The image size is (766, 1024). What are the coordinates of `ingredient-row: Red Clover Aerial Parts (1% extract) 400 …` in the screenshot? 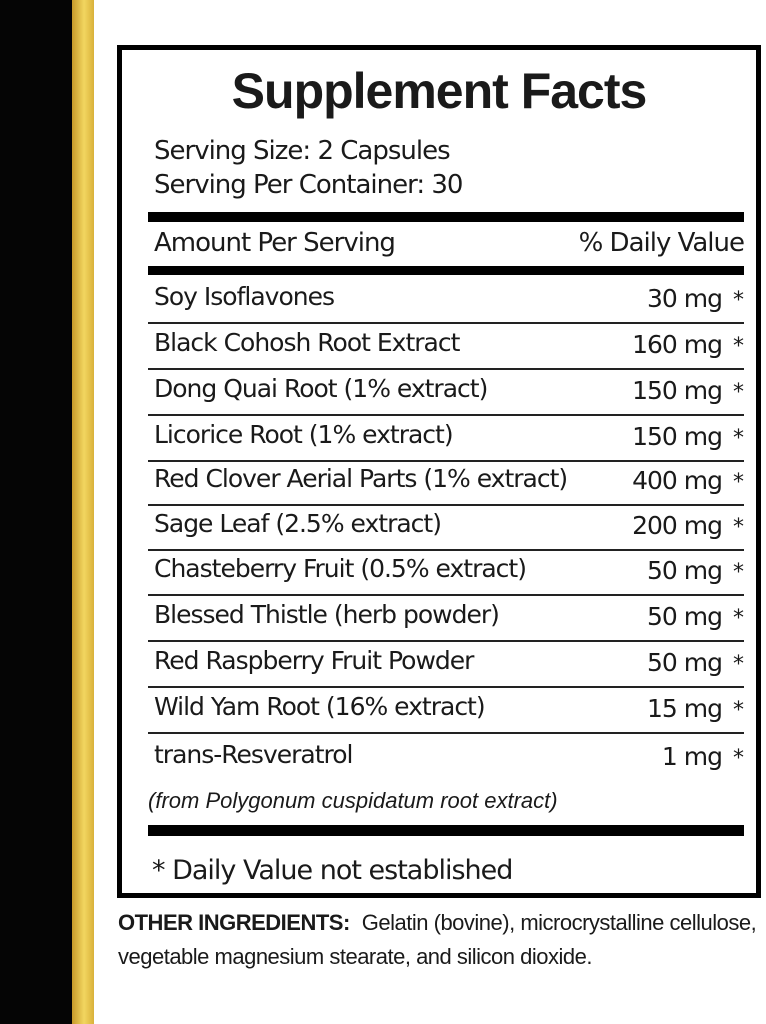 It's located at (446, 482).